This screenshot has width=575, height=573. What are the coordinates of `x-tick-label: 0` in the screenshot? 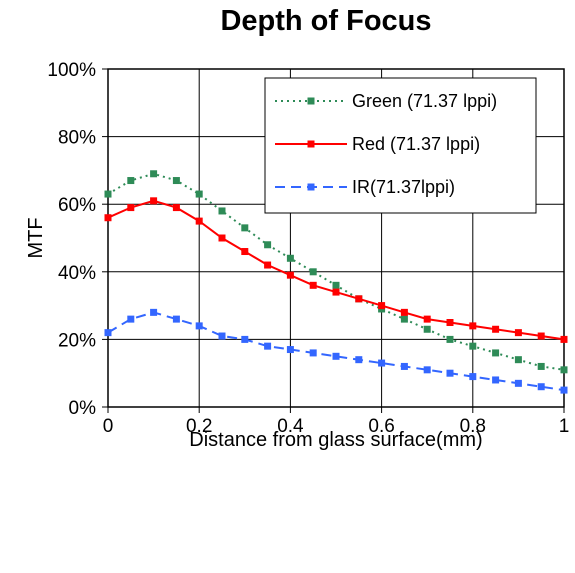 It's located at (108, 426).